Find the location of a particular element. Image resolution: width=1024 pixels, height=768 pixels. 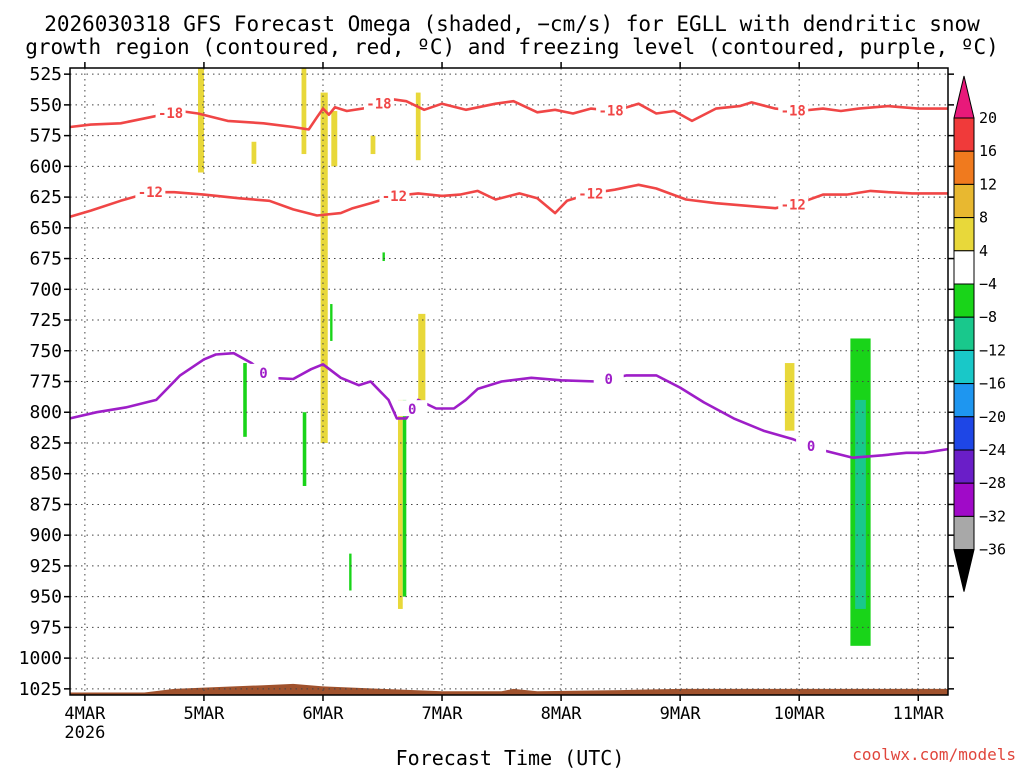

colorbar-tick-label: 8 is located at coordinates (983, 218).